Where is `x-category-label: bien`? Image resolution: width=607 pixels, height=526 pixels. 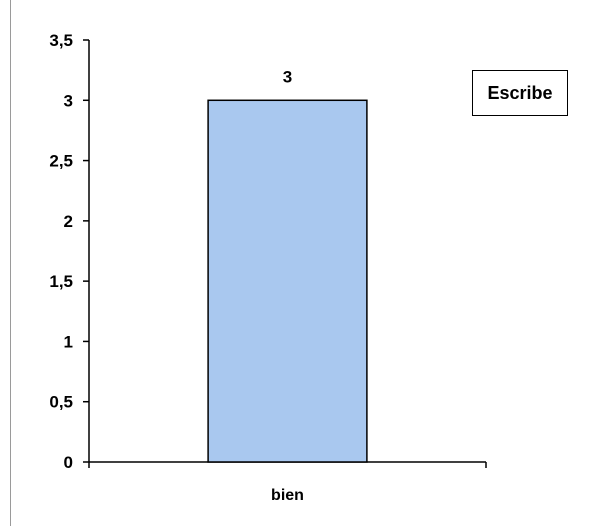 x-category-label: bien is located at coordinates (287, 495).